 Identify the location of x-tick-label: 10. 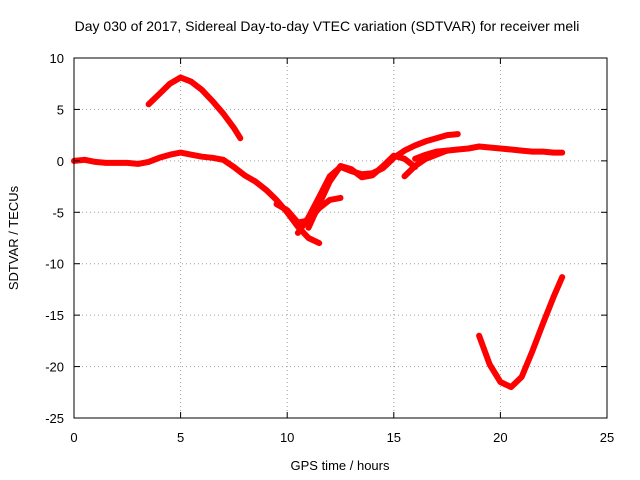
(287, 437).